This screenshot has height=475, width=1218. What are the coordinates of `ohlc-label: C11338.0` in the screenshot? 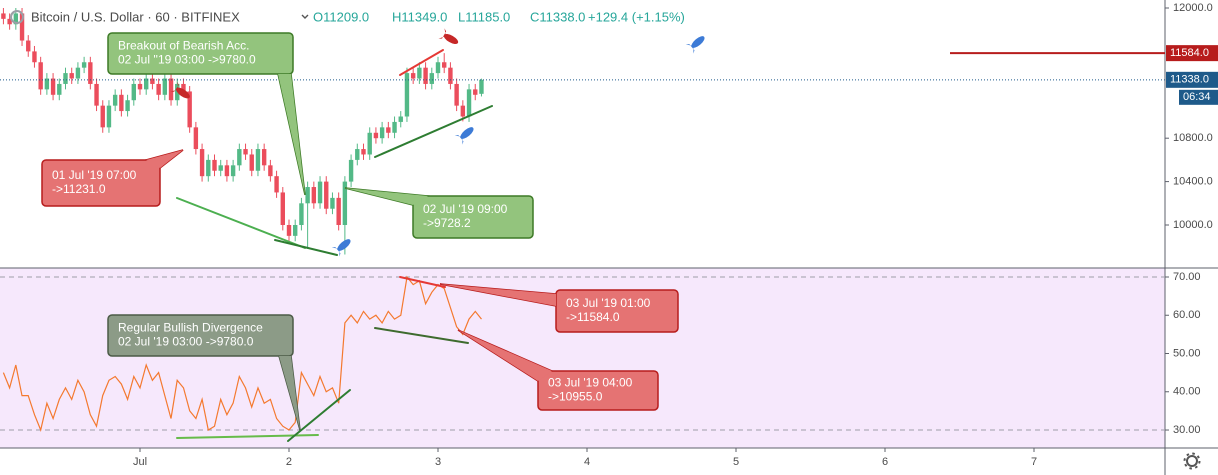 It's located at (557, 16).